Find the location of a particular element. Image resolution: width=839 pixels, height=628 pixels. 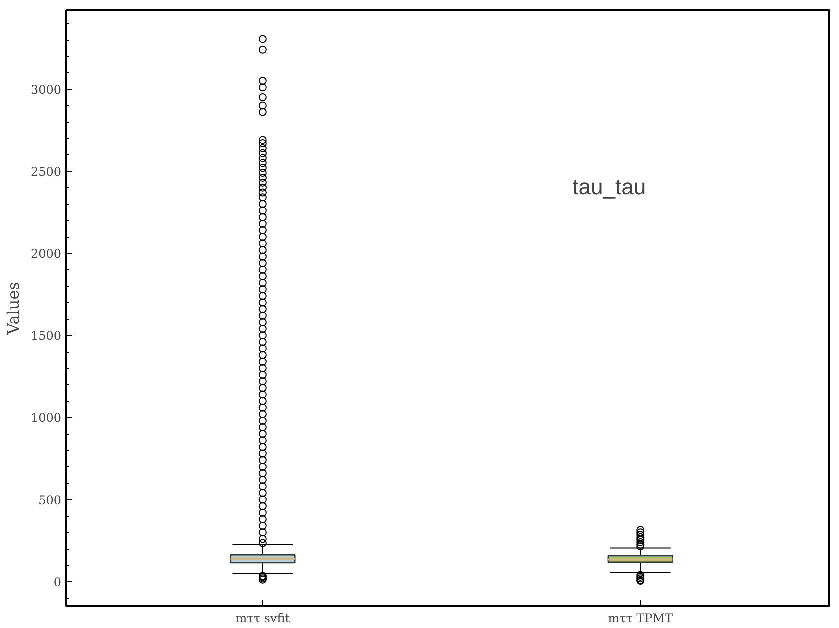

y-tick-label: 0 is located at coordinates (58, 582).